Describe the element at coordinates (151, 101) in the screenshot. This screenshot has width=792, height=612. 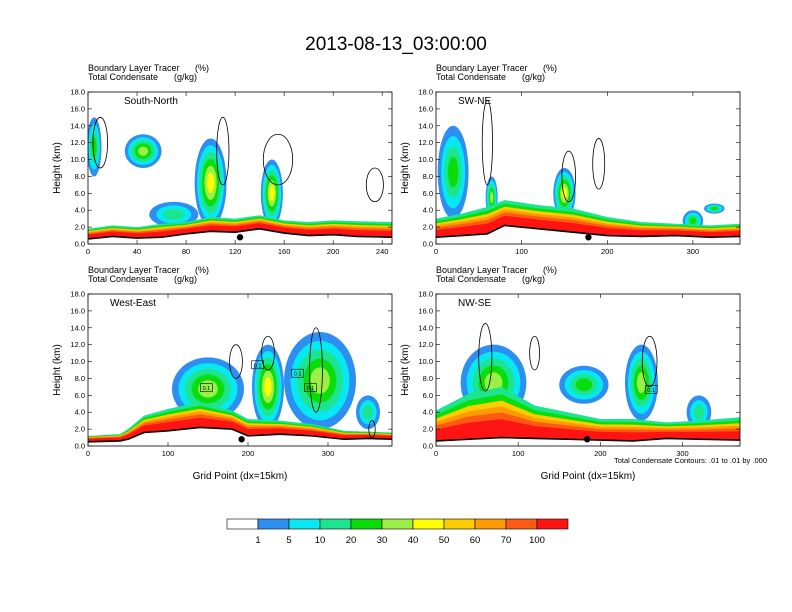
I see `panel-label: South-North` at that location.